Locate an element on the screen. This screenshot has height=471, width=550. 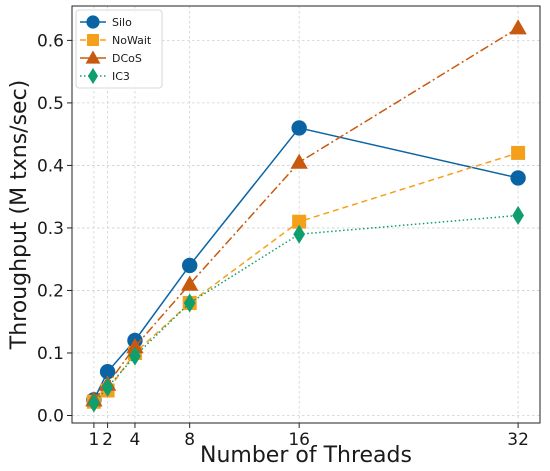
x-tick-label: 4 is located at coordinates (135, 440).